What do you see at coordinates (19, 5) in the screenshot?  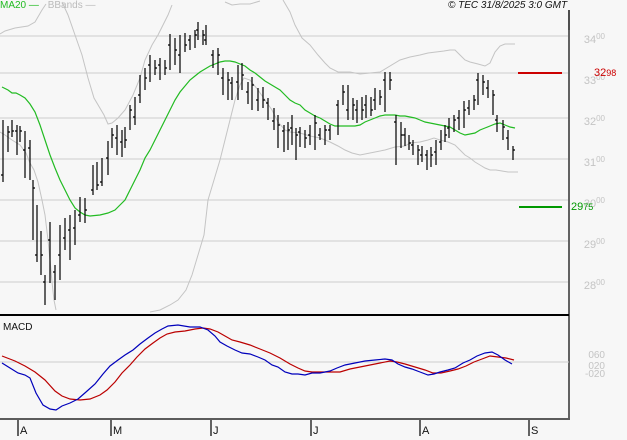 I see `legend-ma20: MA20 —` at bounding box center [19, 5].